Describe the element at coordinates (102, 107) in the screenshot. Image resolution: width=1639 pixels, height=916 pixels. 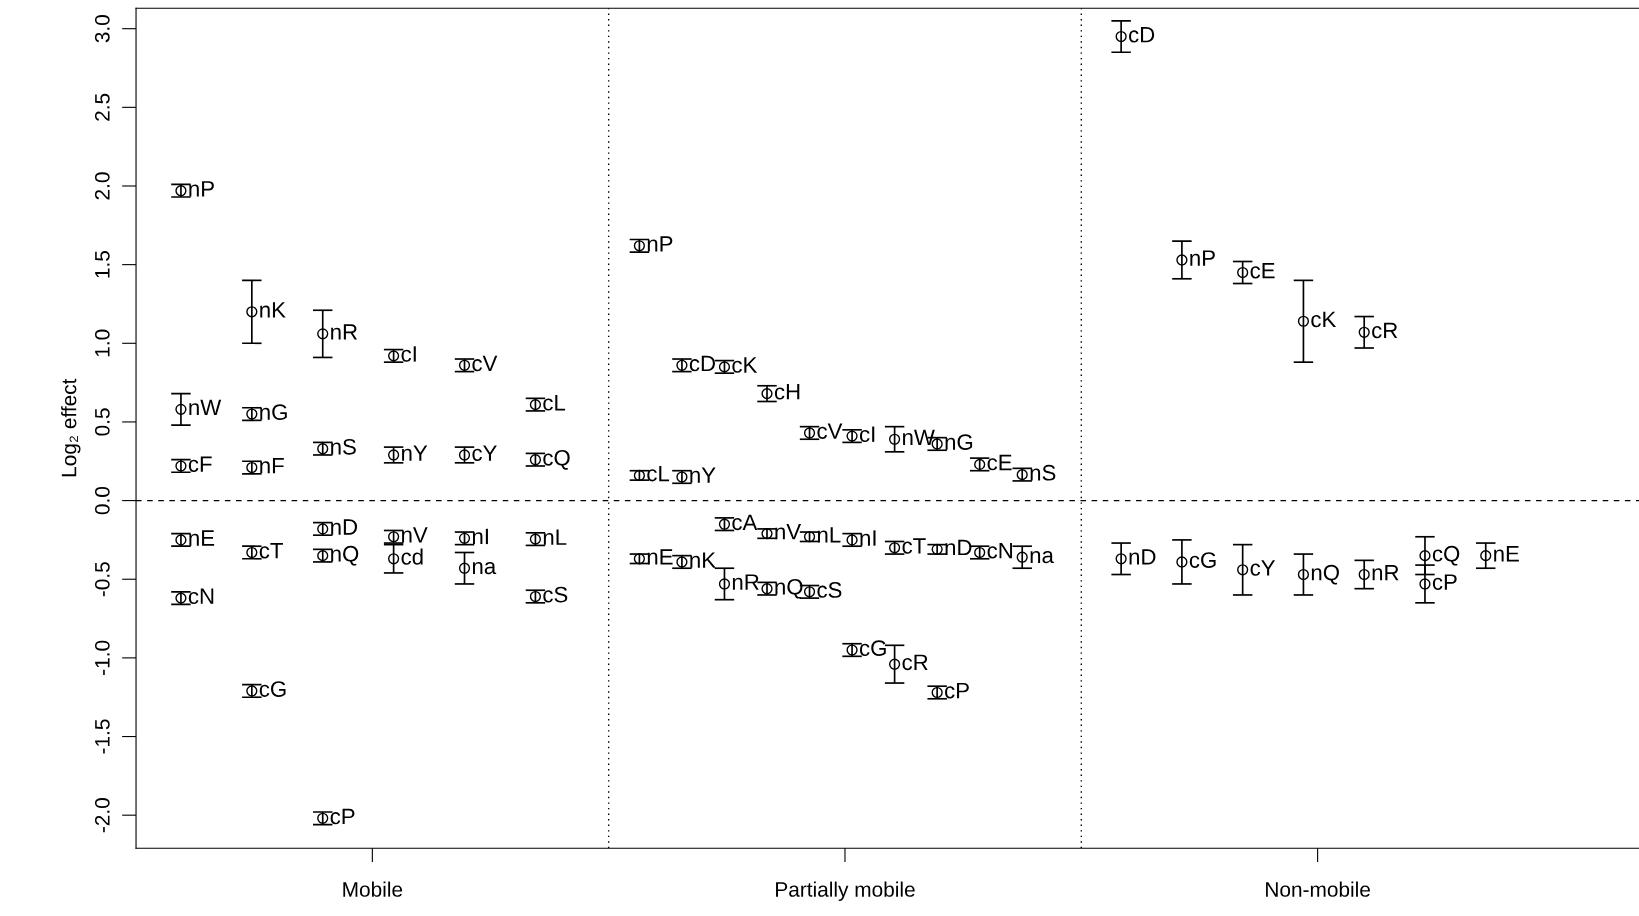
I see `y-tick-label: 2.5` at that location.